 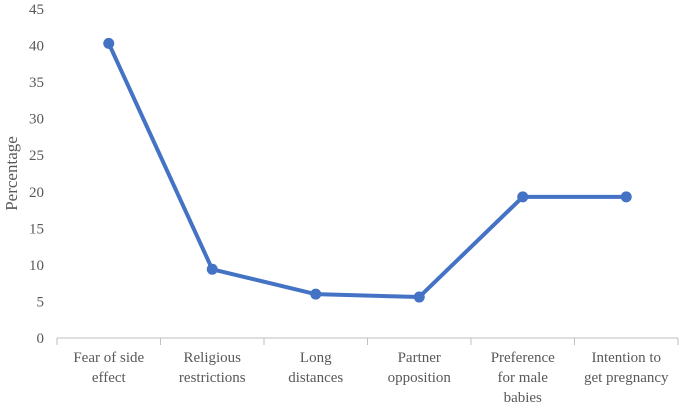 I want to click on y-tick-label: 0, so click(x=41, y=339).